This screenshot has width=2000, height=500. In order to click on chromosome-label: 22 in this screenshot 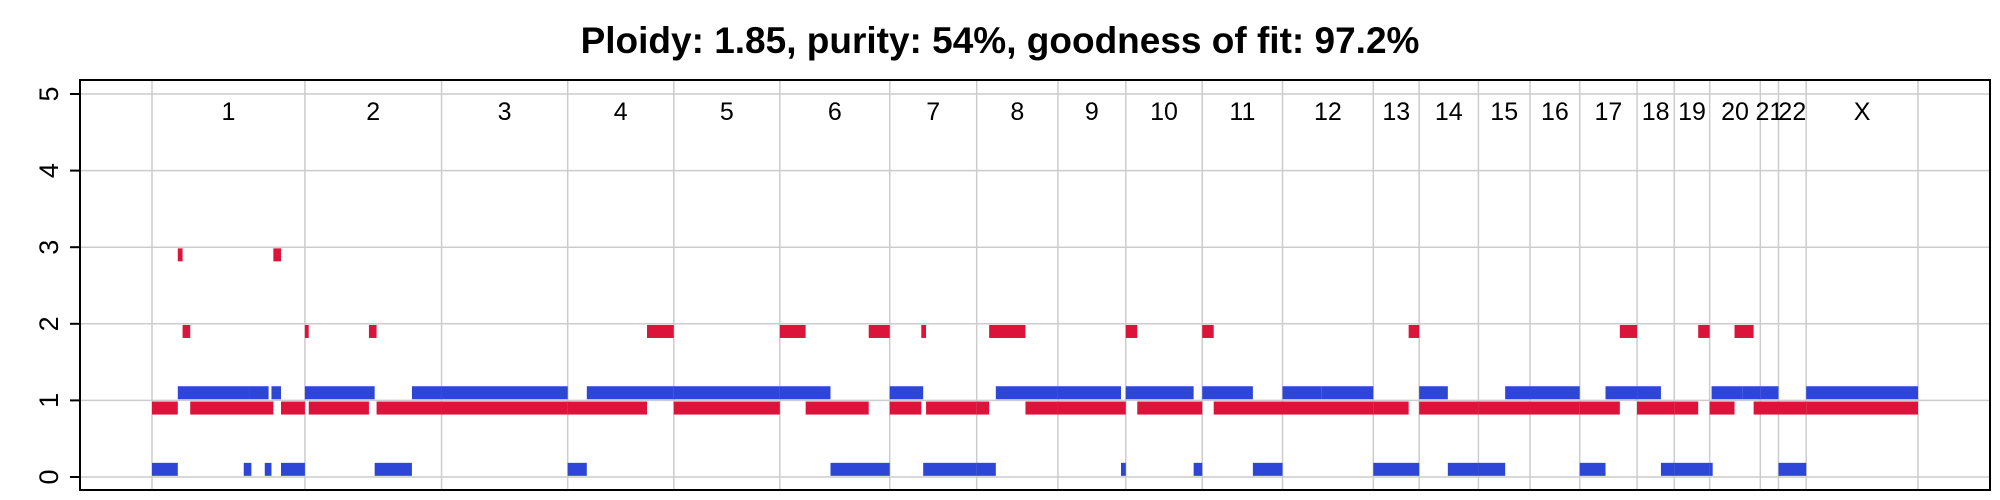, I will do `click(1792, 112)`.